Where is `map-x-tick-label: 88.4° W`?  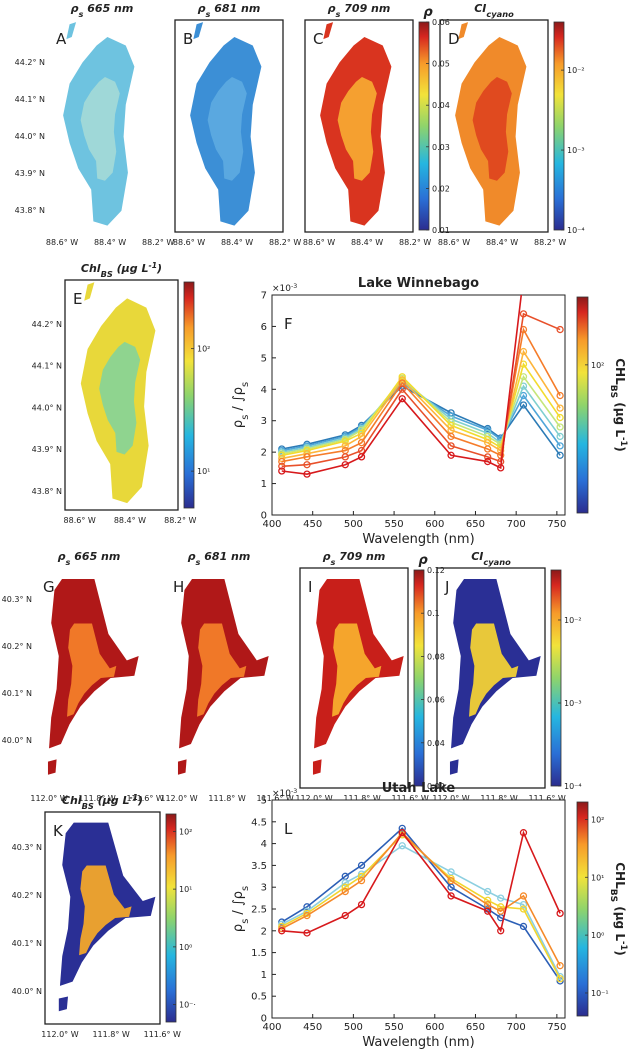 map-x-tick-label: 88.4° W is located at coordinates (502, 242).